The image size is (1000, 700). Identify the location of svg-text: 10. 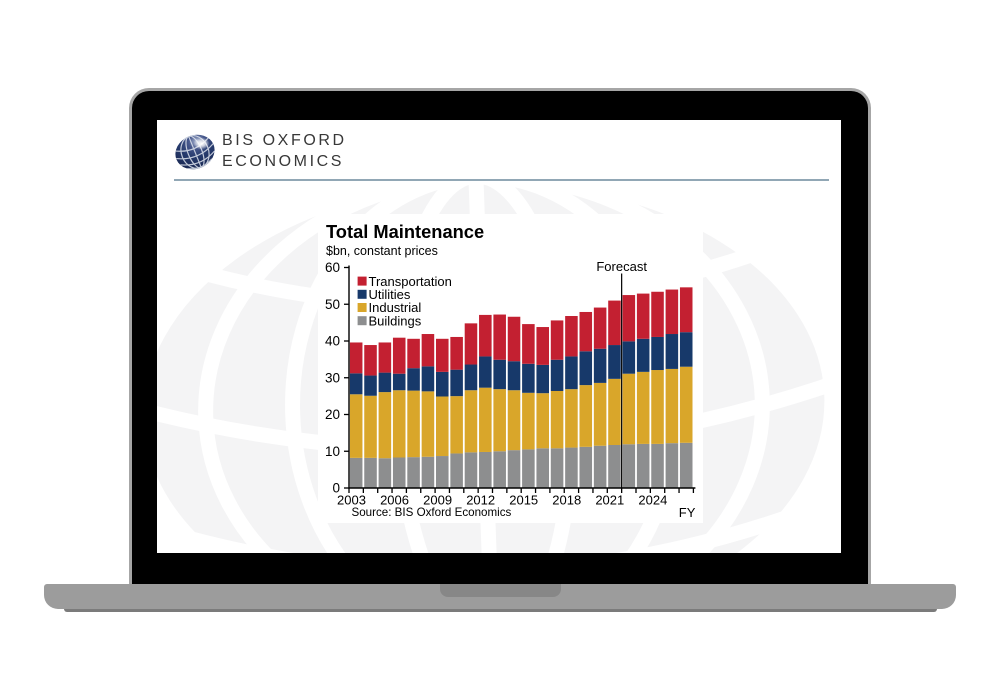
(332, 451).